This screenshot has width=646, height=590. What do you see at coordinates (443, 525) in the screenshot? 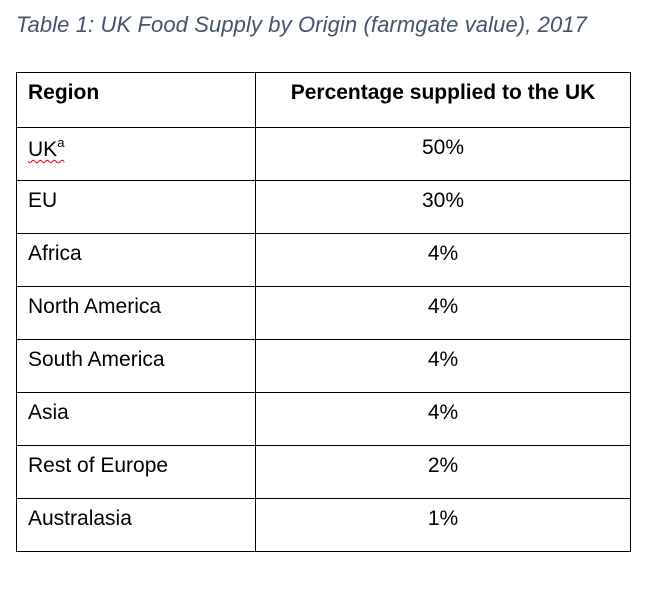
I see `percentage-cell: 1%` at bounding box center [443, 525].